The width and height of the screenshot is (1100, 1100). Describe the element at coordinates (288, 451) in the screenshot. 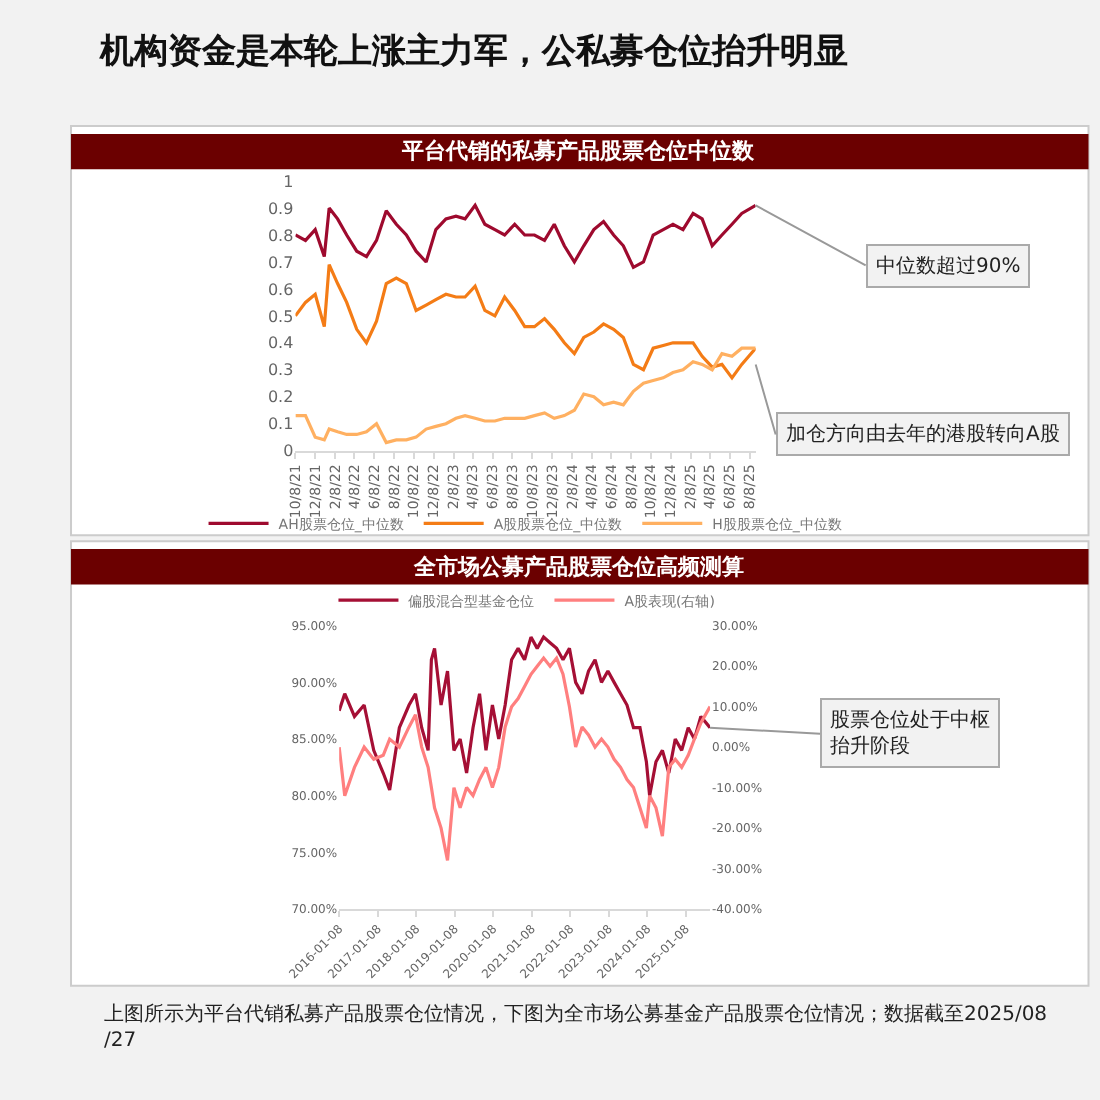

I see `y-tick-label: 0` at that location.